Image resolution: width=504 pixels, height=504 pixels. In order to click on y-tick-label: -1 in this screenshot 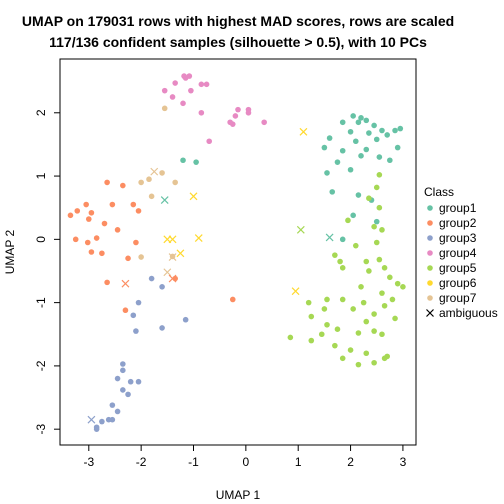, I will do `click(41, 302)`.